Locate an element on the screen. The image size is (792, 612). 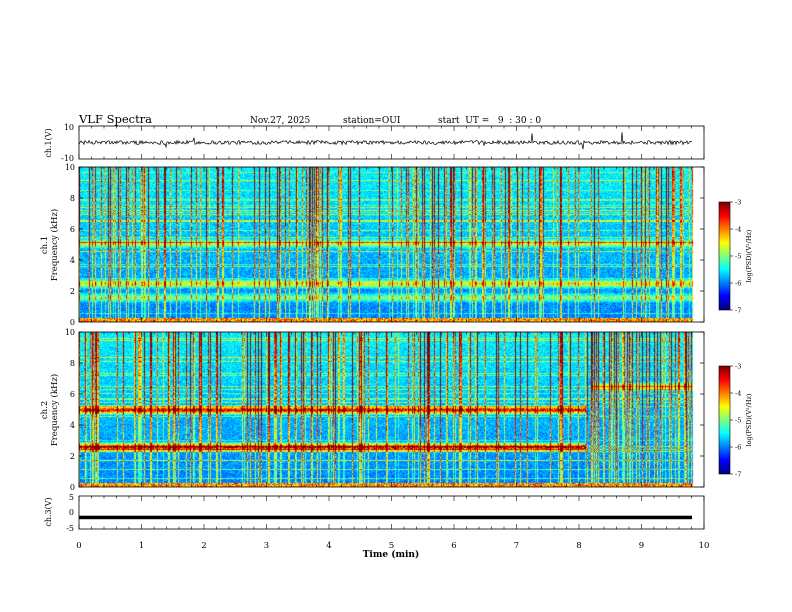
ch2-spectrogram-ytick-label-2: 4 is located at coordinates (72, 425).